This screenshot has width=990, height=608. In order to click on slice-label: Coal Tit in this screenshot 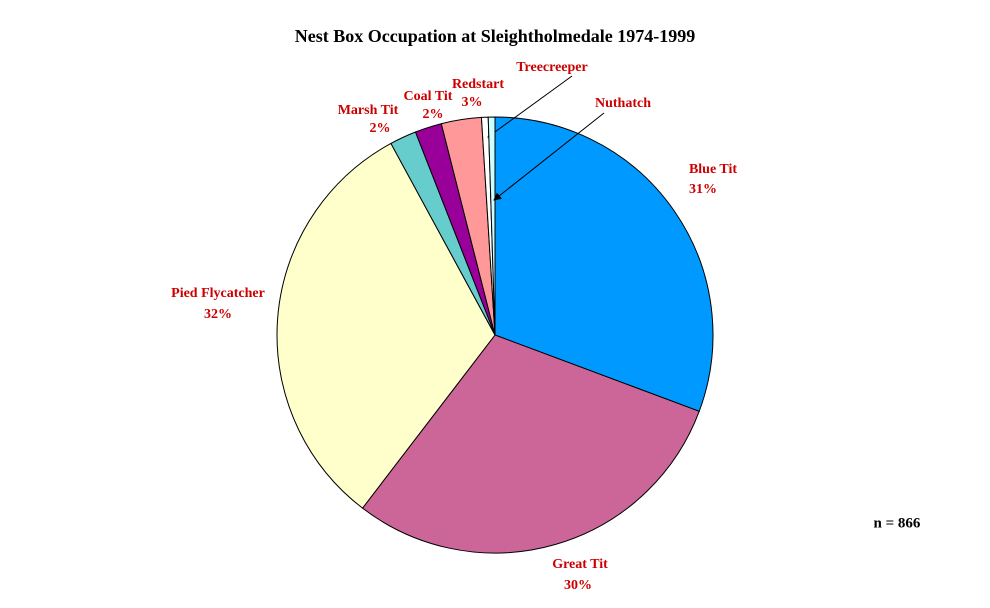, I will do `click(428, 96)`.